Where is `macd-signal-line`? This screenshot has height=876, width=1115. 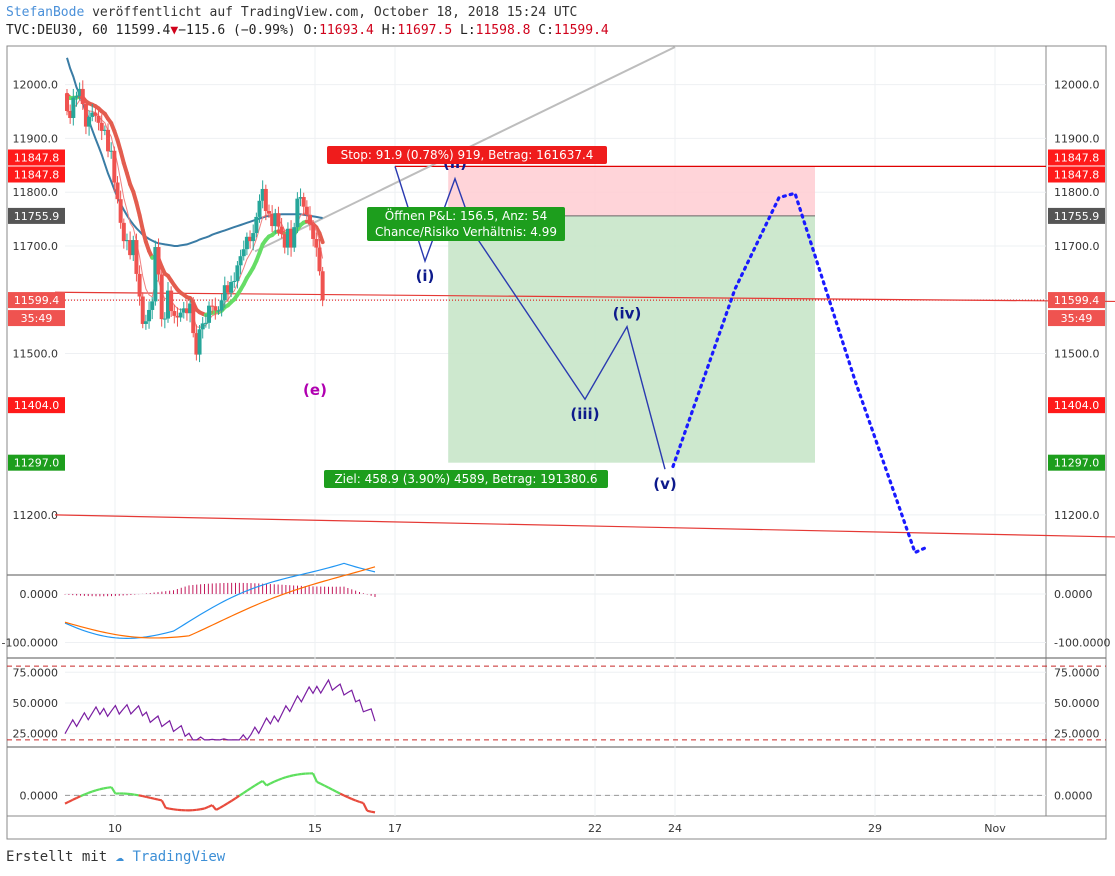 macd-signal-line is located at coordinates (220, 602).